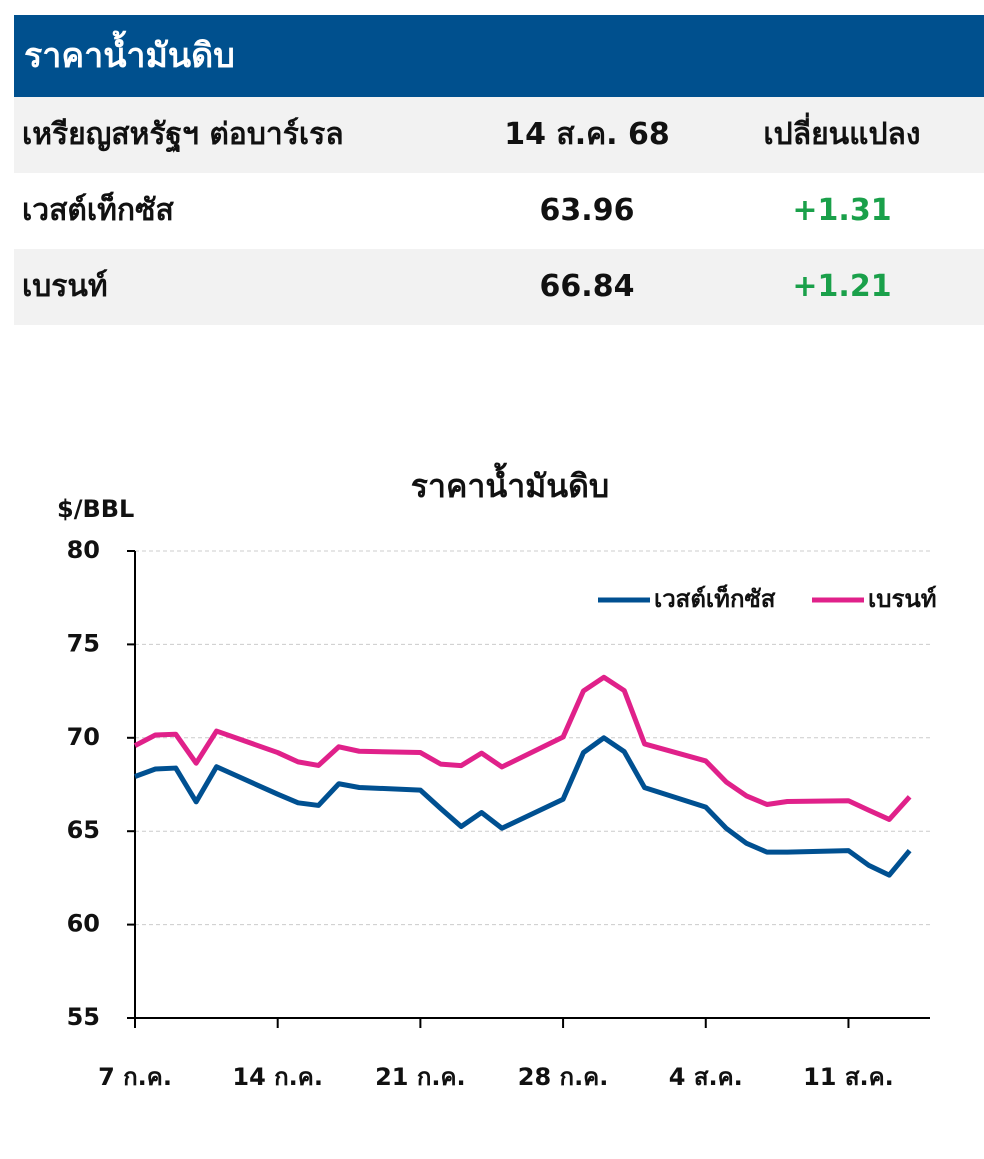  What do you see at coordinates (842, 134) in the screenshot?
I see `column-header: เปลี่ยนแปลง` at bounding box center [842, 134].